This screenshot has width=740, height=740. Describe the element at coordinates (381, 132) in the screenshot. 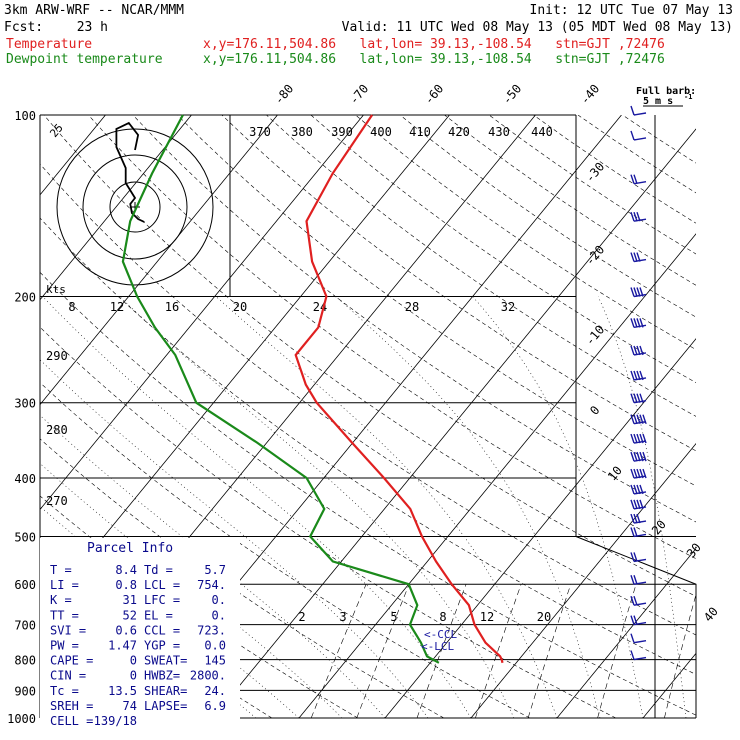

I see `theta-label-400: 400` at that location.